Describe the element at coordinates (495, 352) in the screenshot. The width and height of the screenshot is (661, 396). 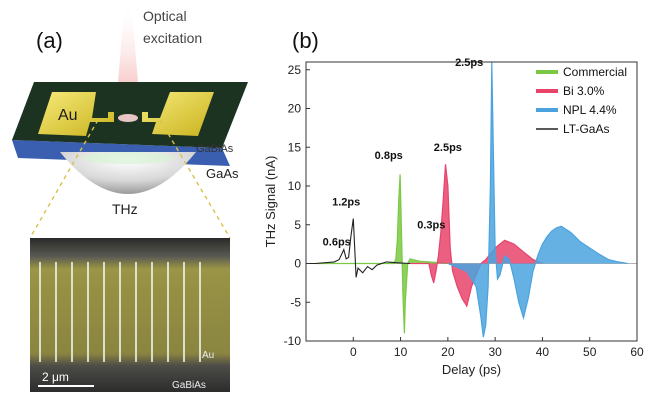
I see `x-tick-label: 30` at that location.